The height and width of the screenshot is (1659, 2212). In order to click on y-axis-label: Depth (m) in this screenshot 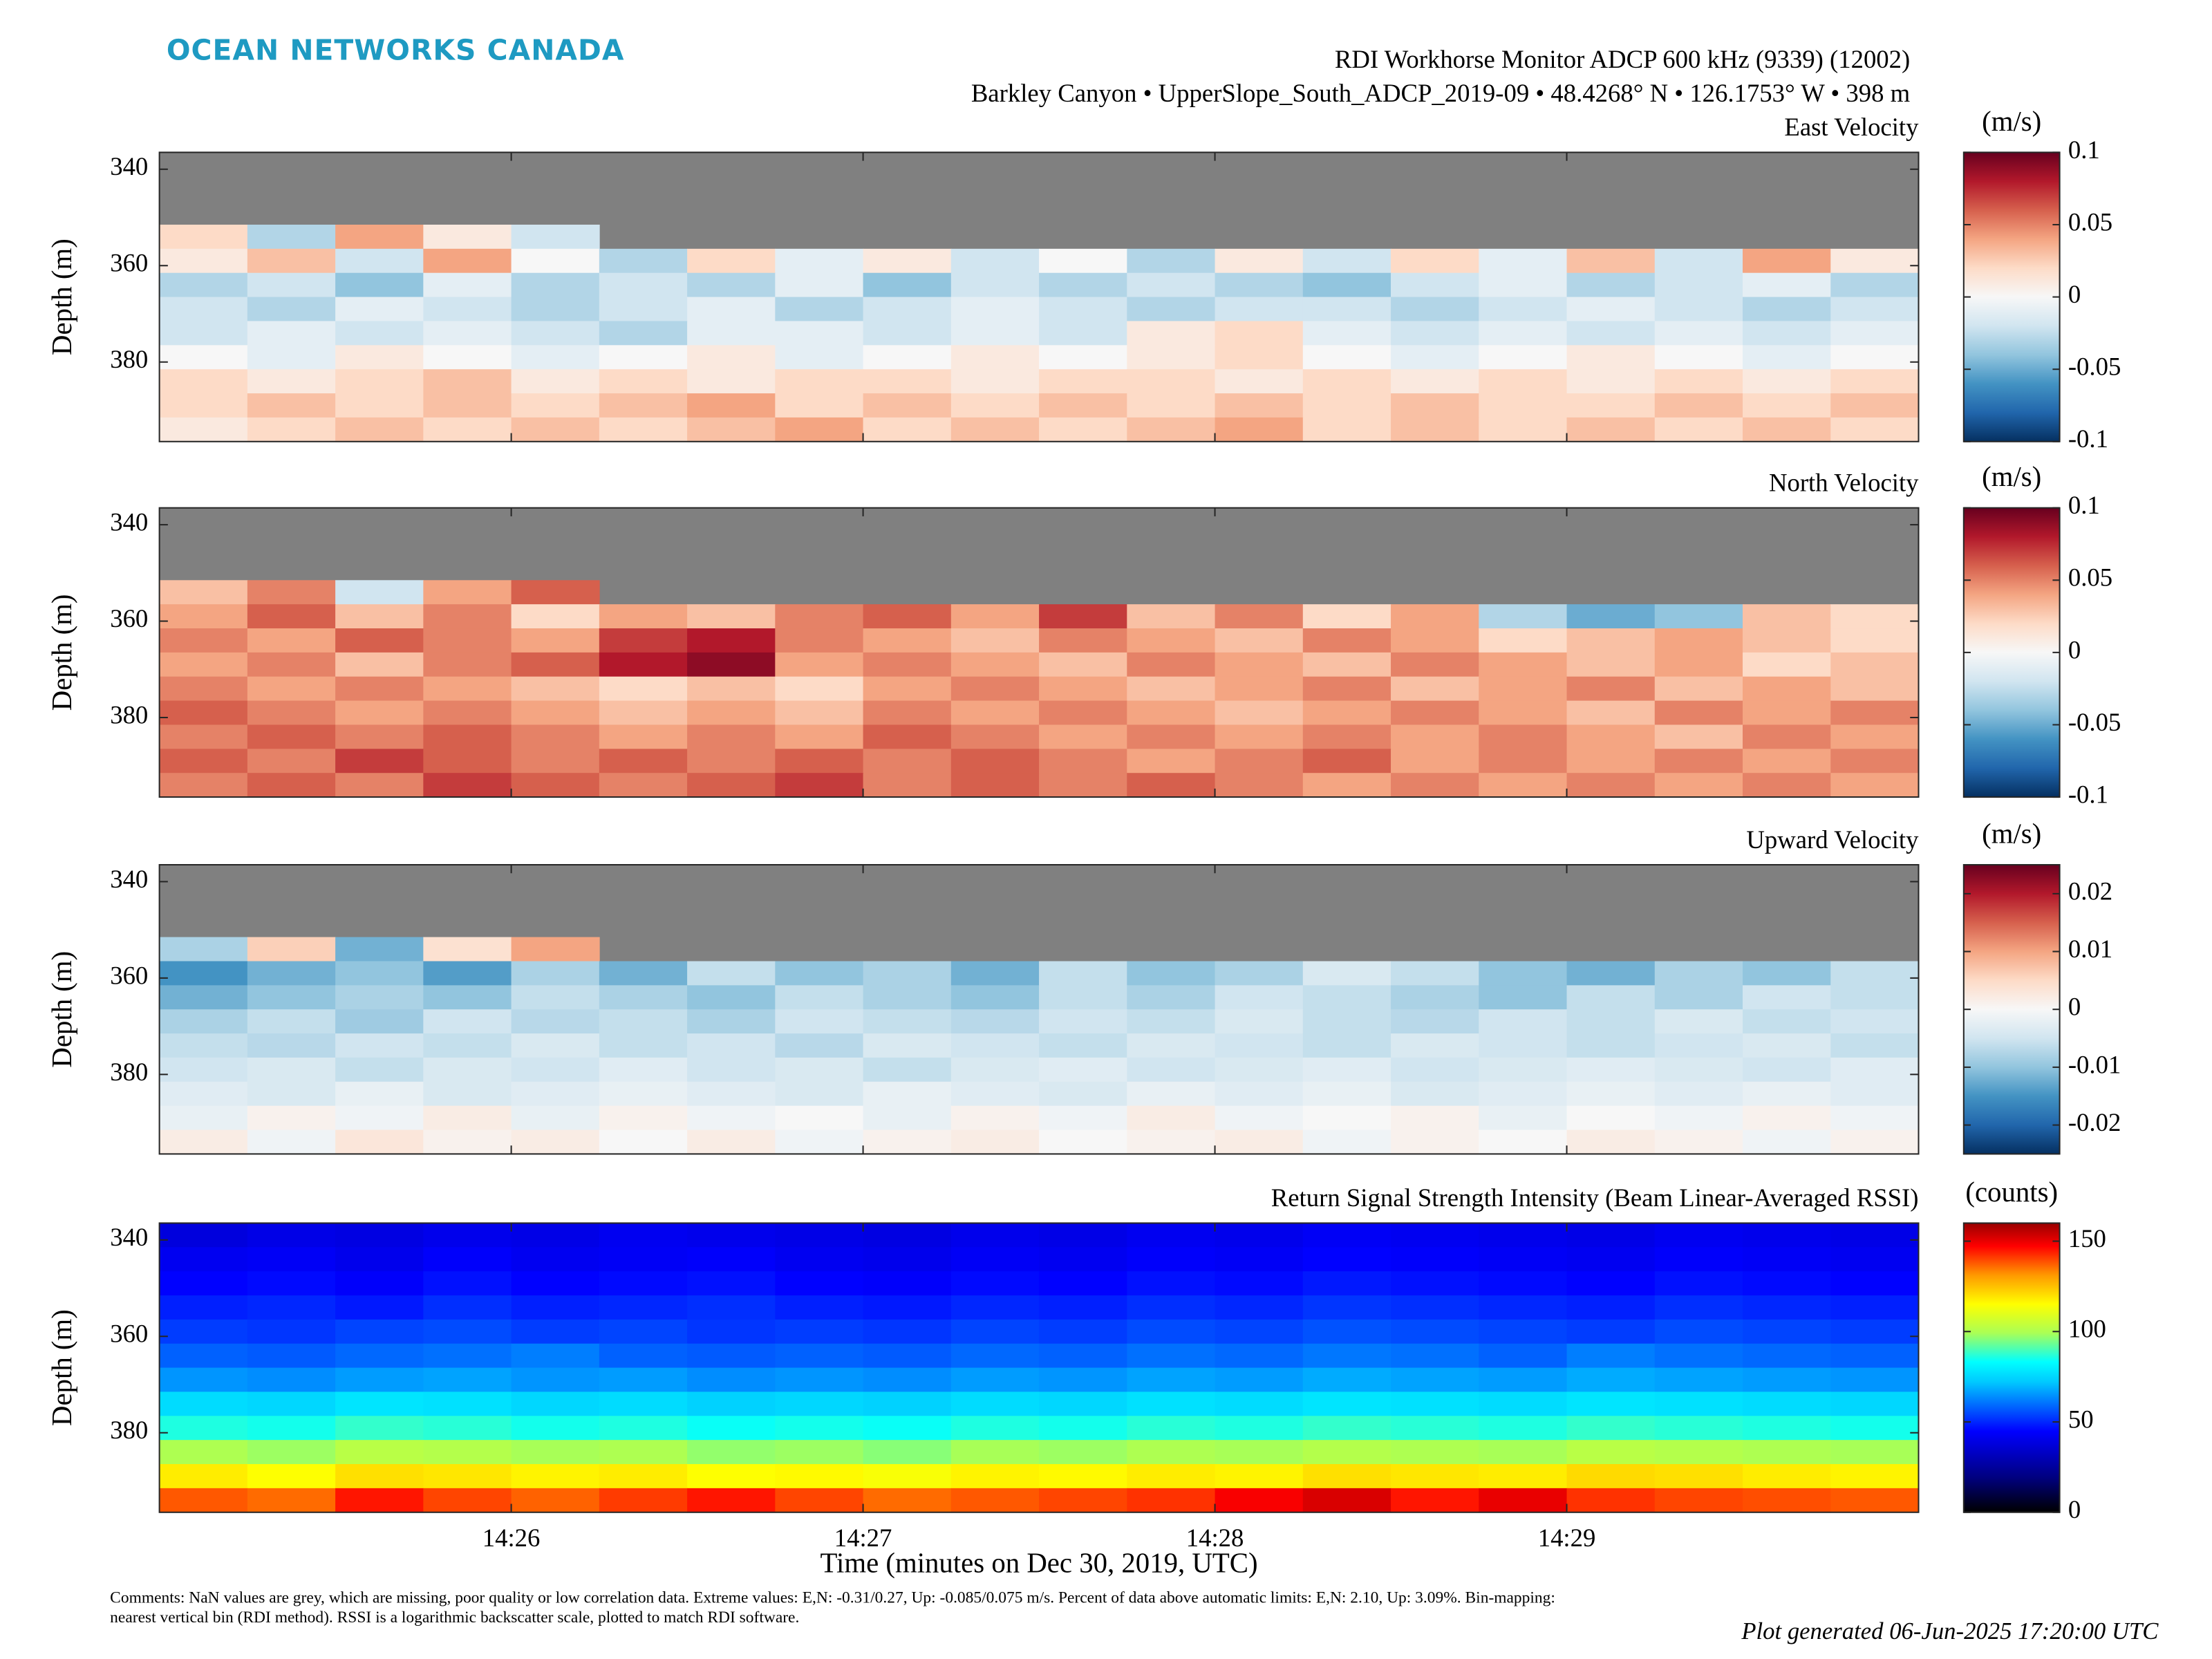, I will do `click(61, 1367)`.